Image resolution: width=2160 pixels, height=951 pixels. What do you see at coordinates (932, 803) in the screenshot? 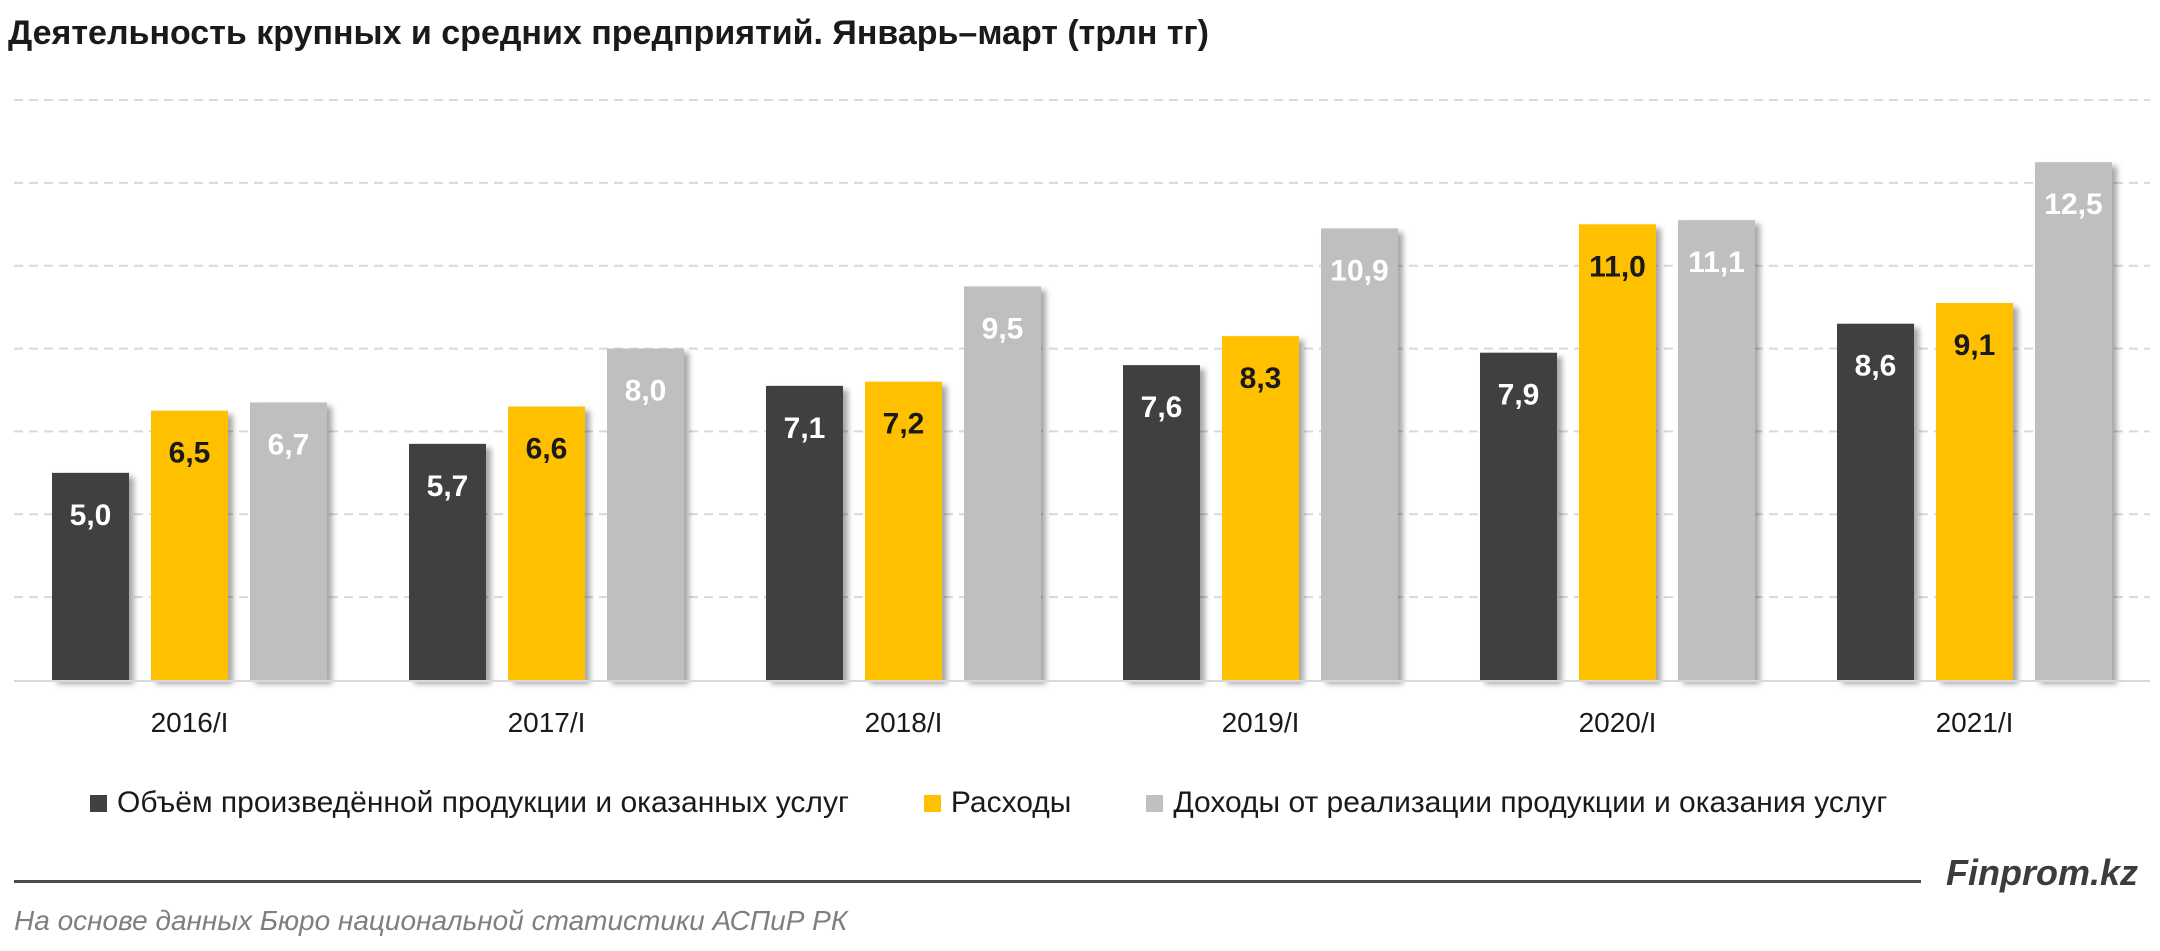
I see `legend-swatch-expenses` at bounding box center [932, 803].